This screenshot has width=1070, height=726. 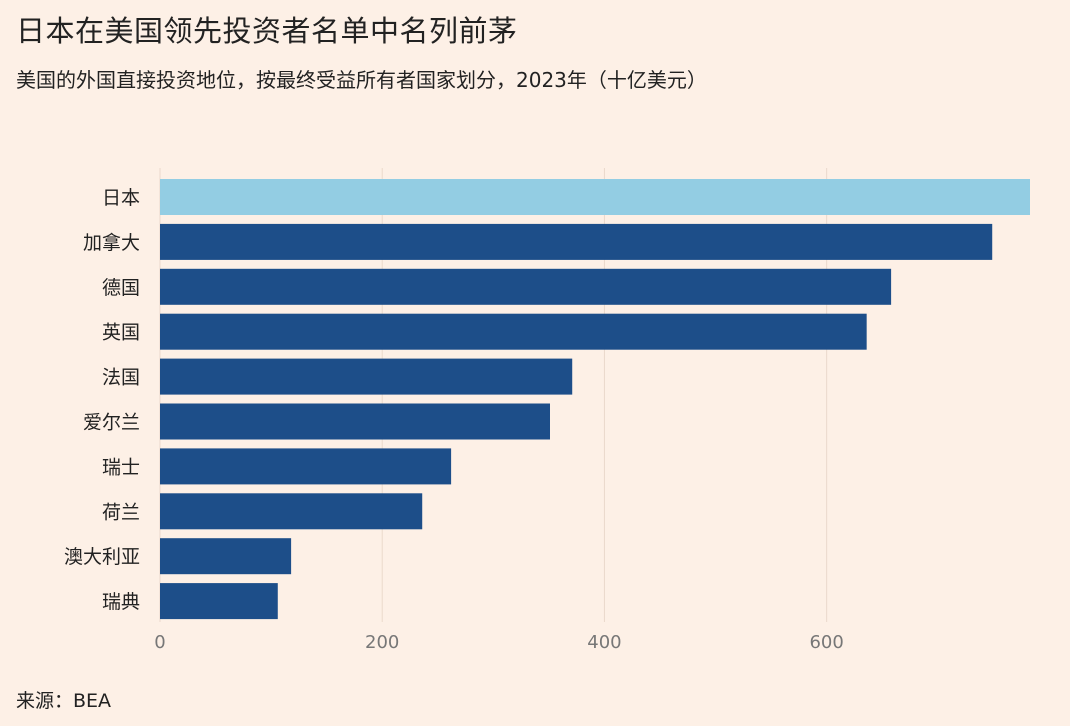 What do you see at coordinates (361, 80) in the screenshot?
I see `chart-subtitle: 美国的外国直接投资地位，按最终受益所有者国家划分，2023年（十亿美元）` at bounding box center [361, 80].